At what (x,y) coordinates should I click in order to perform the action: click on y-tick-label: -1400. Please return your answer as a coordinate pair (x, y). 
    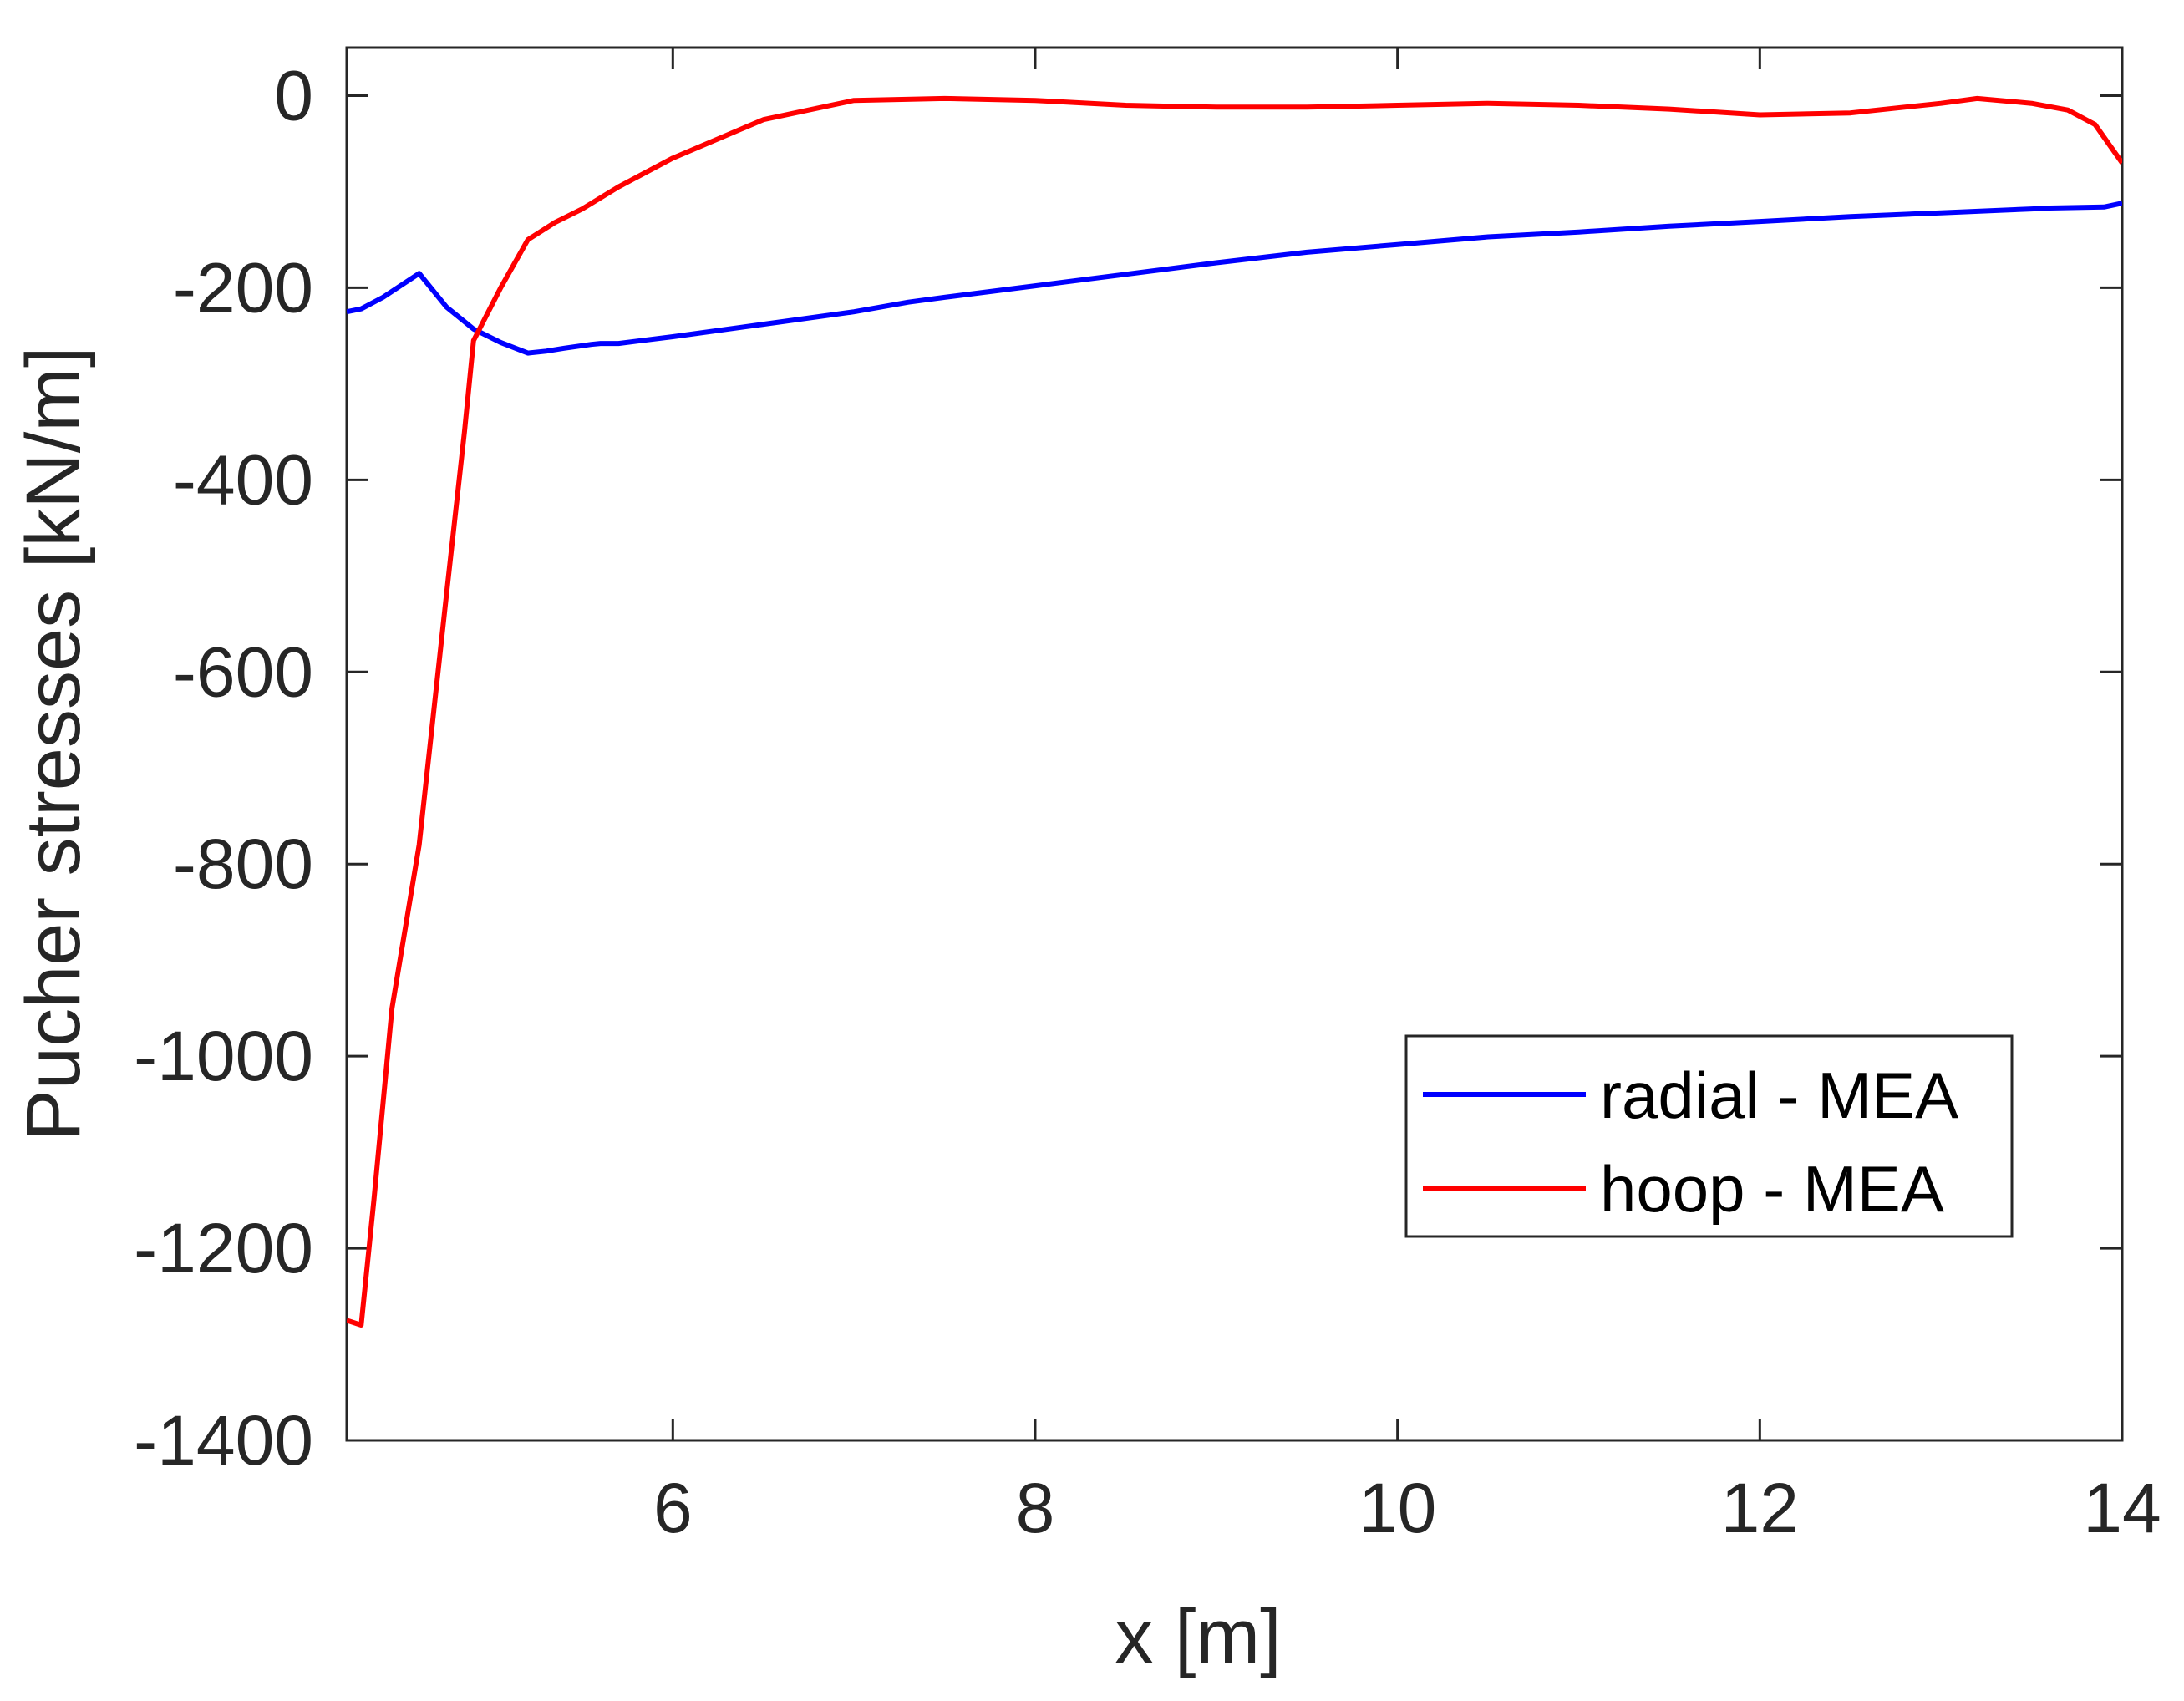
    Looking at the image, I should click on (223, 1440).